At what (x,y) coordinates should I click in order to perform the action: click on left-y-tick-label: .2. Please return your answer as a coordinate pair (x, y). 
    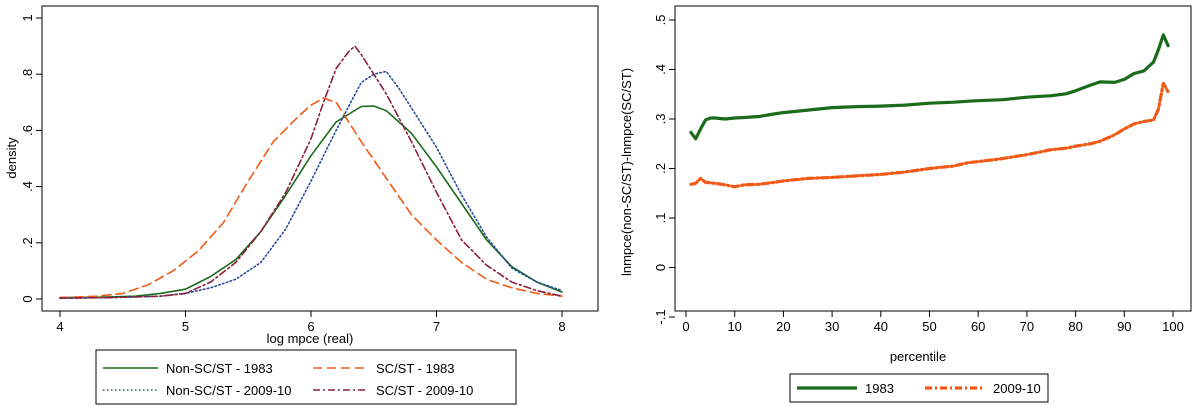
    Looking at the image, I should click on (27, 242).